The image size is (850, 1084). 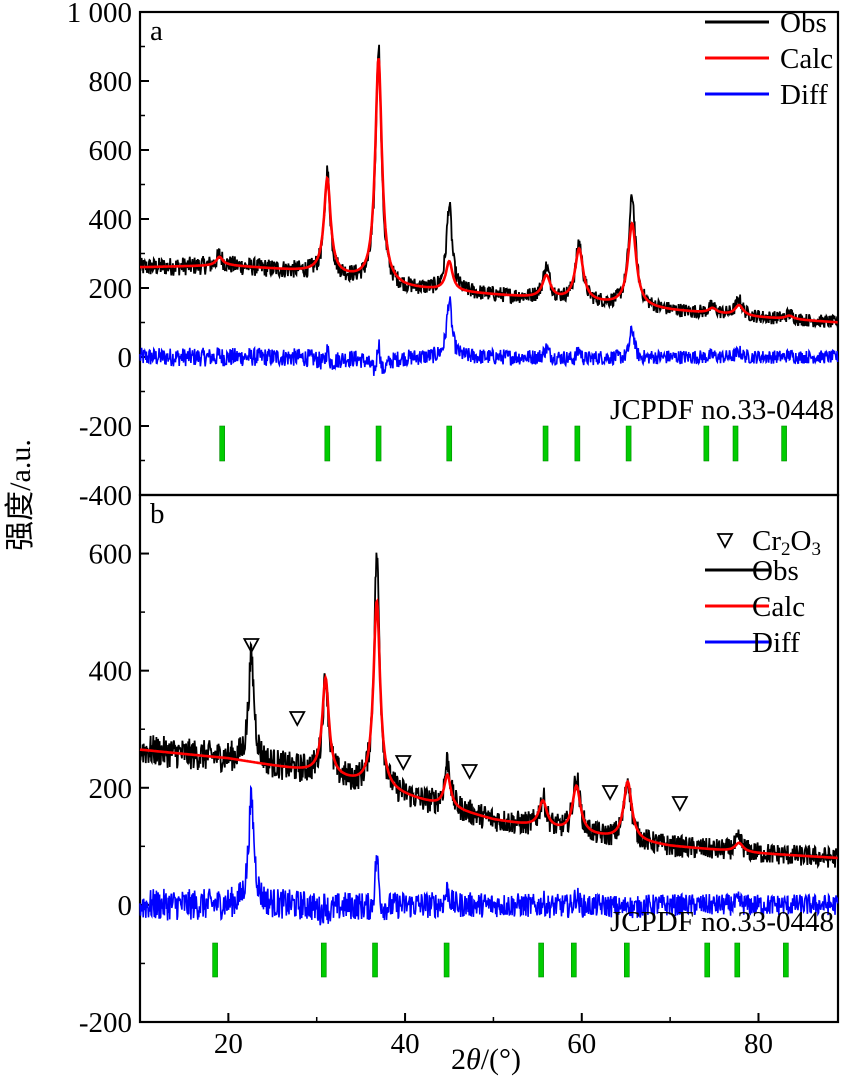 What do you see at coordinates (786, 542) in the screenshot?
I see `cr2o3-legend-label: Cr2O3` at bounding box center [786, 542].